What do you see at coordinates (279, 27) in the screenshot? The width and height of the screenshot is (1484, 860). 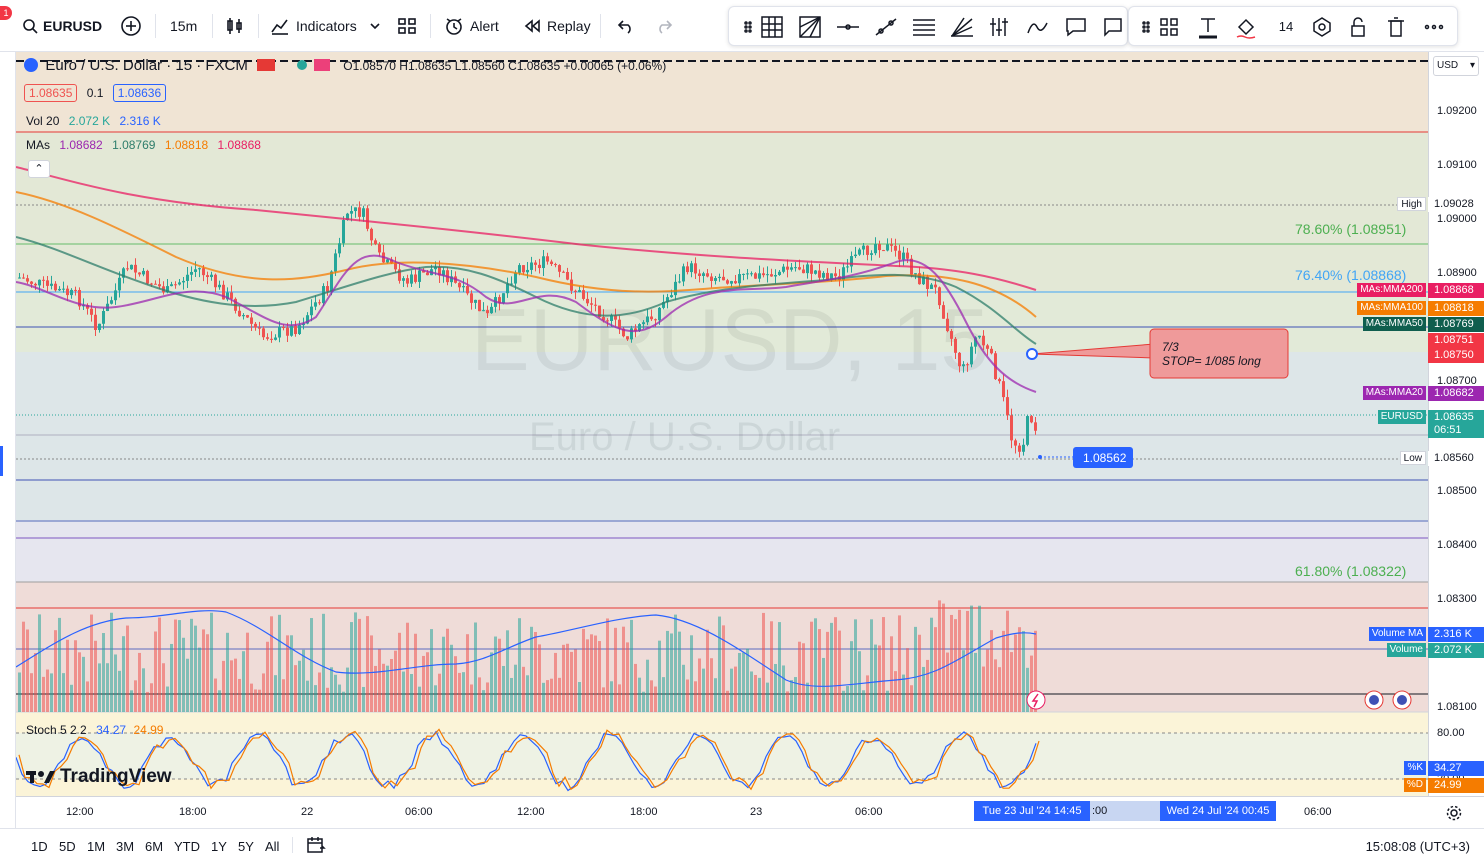 I see `indicators-icon` at bounding box center [279, 27].